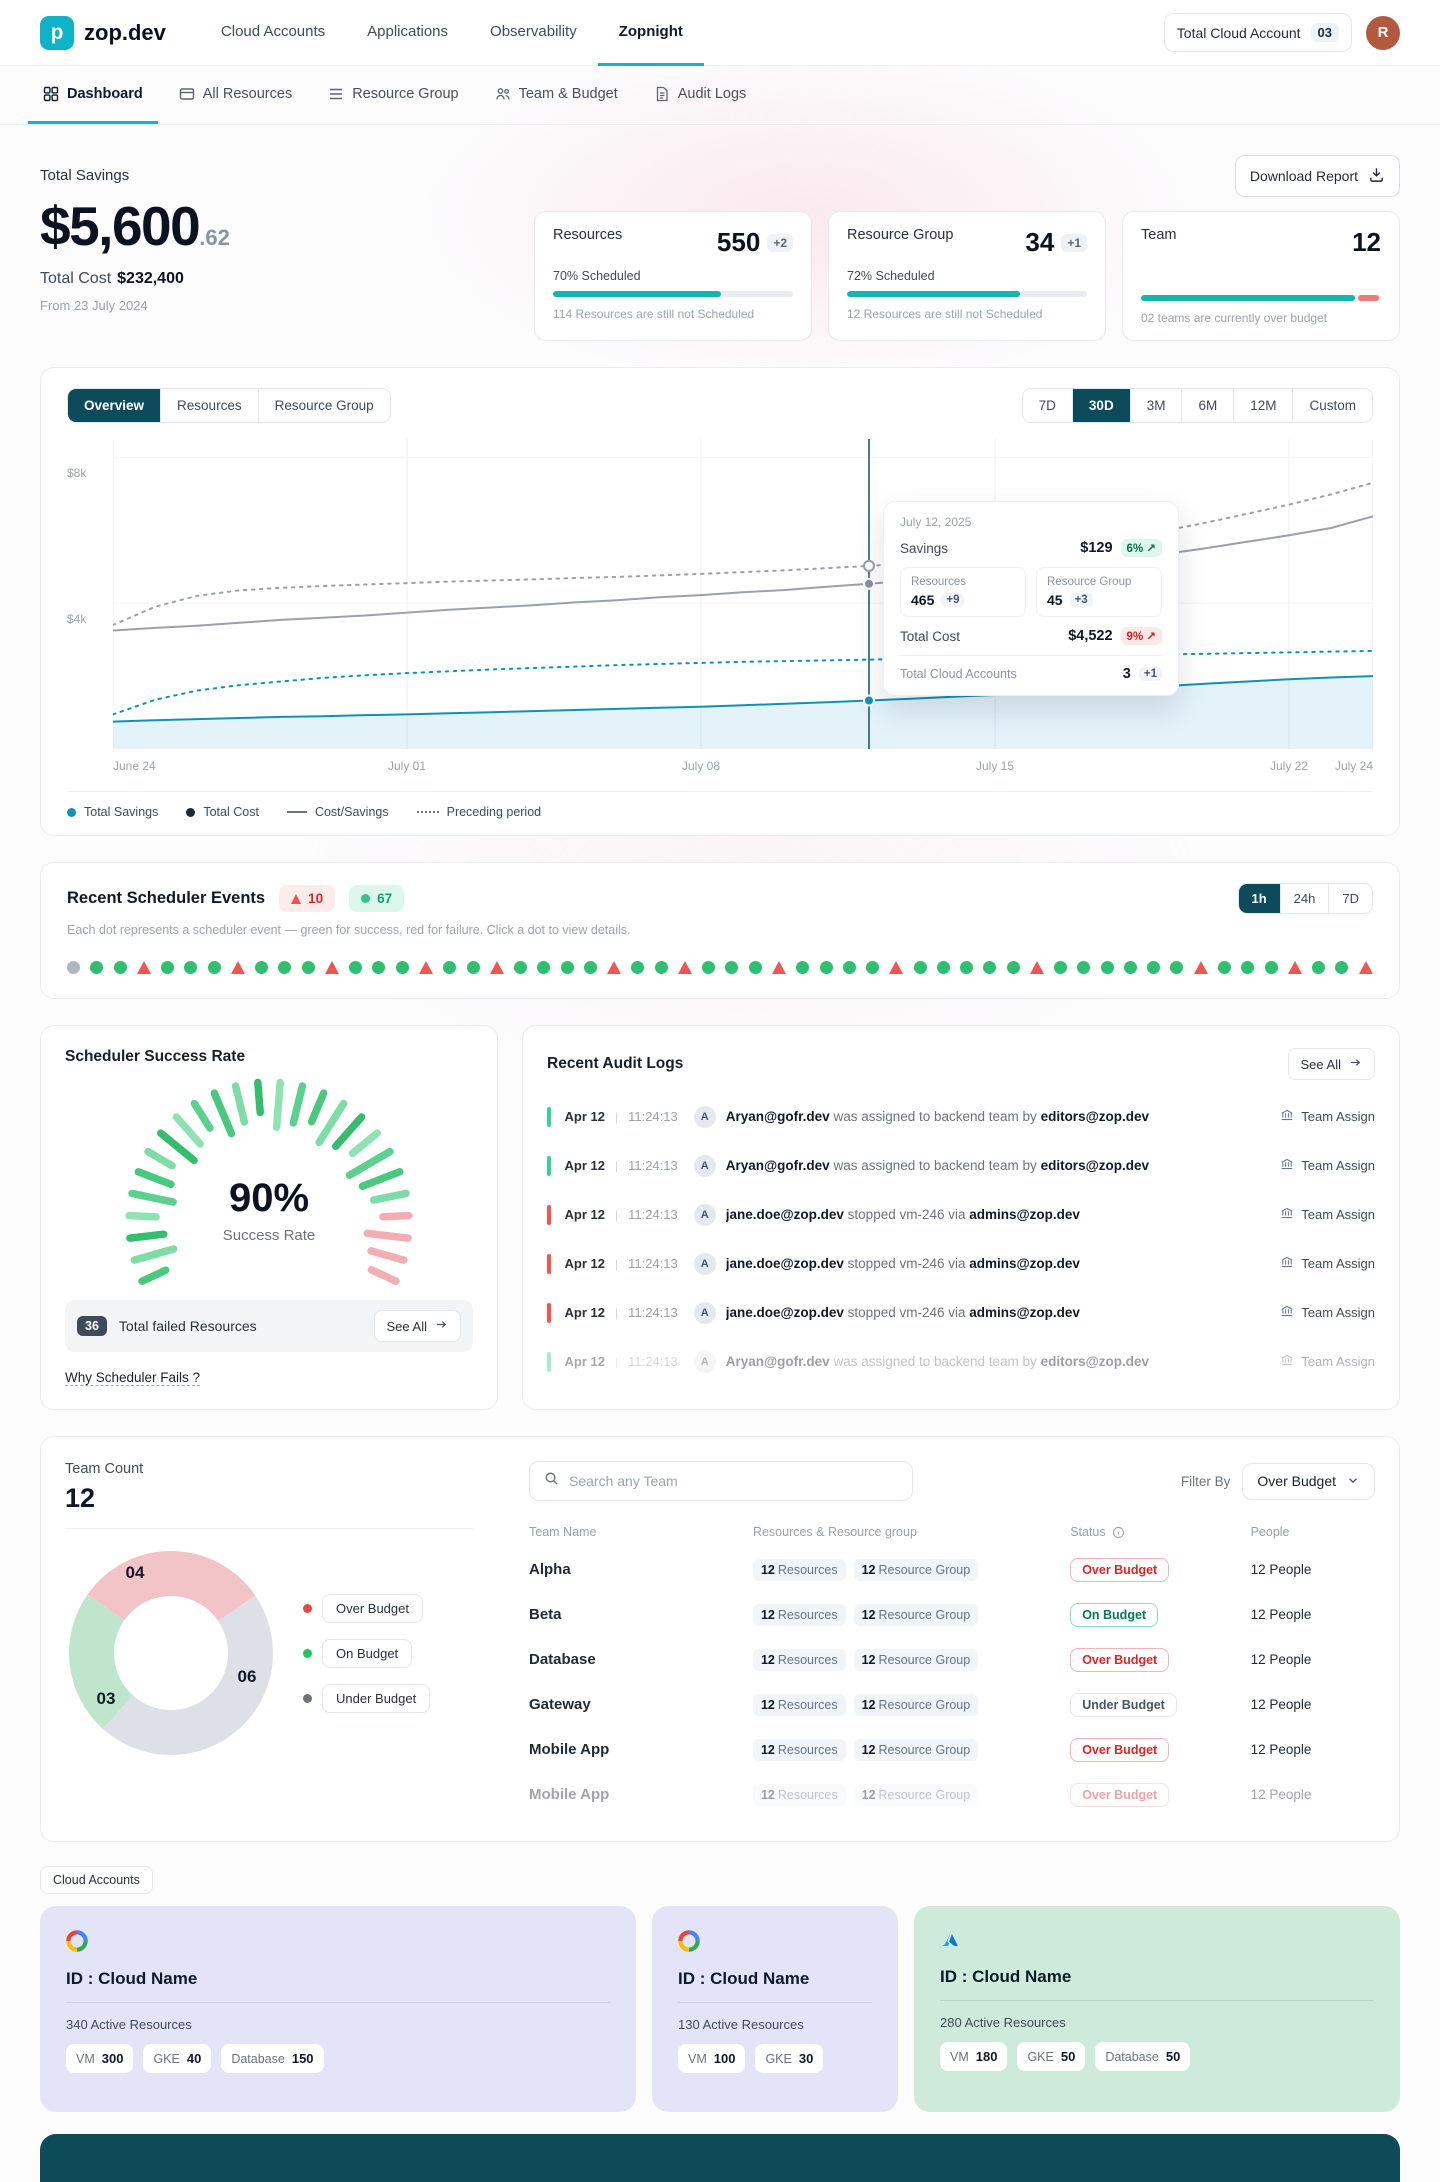 Image resolution: width=1440 pixels, height=2182 pixels. I want to click on tab-all-resources: All Resources, so click(235, 95).